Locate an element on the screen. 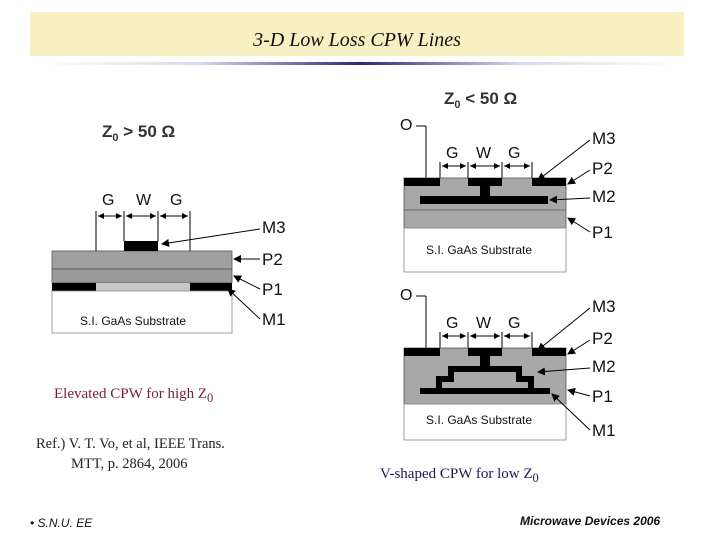 Image resolution: width=720 pixels, height=540 pixels. substrate-label-top: S.I. GaAs Substrate is located at coordinates (479, 250).